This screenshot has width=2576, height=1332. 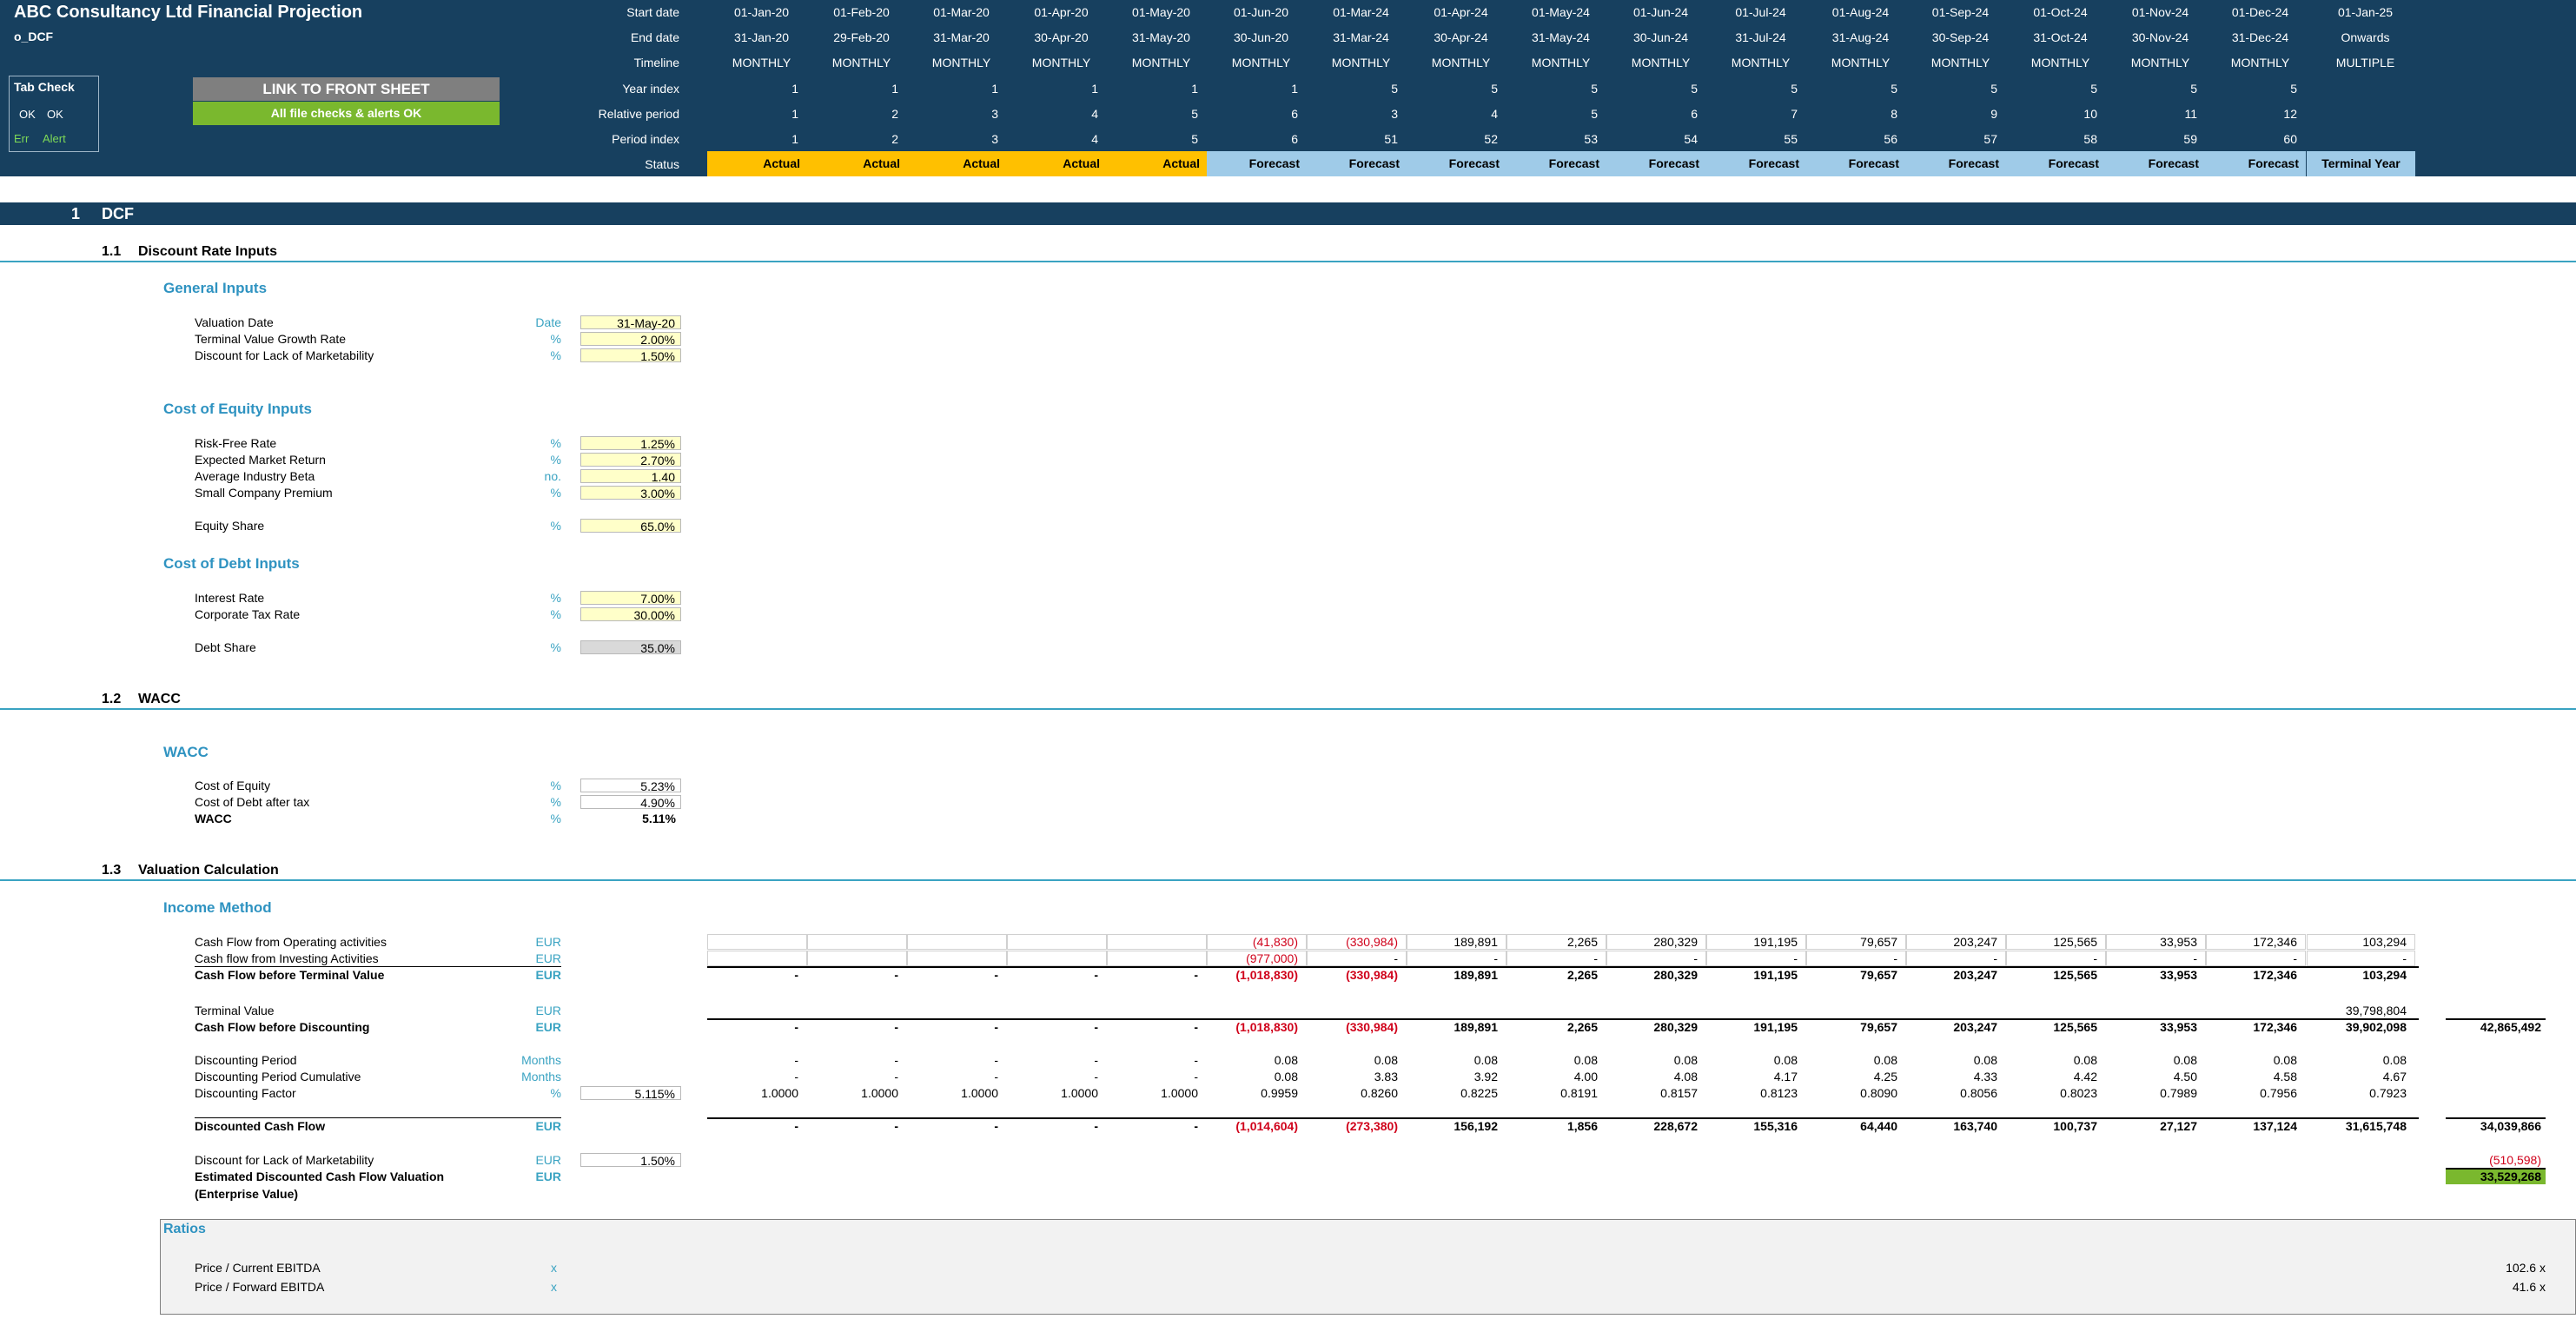 I want to click on value-cell: 0.8260, so click(x=1379, y=1093).